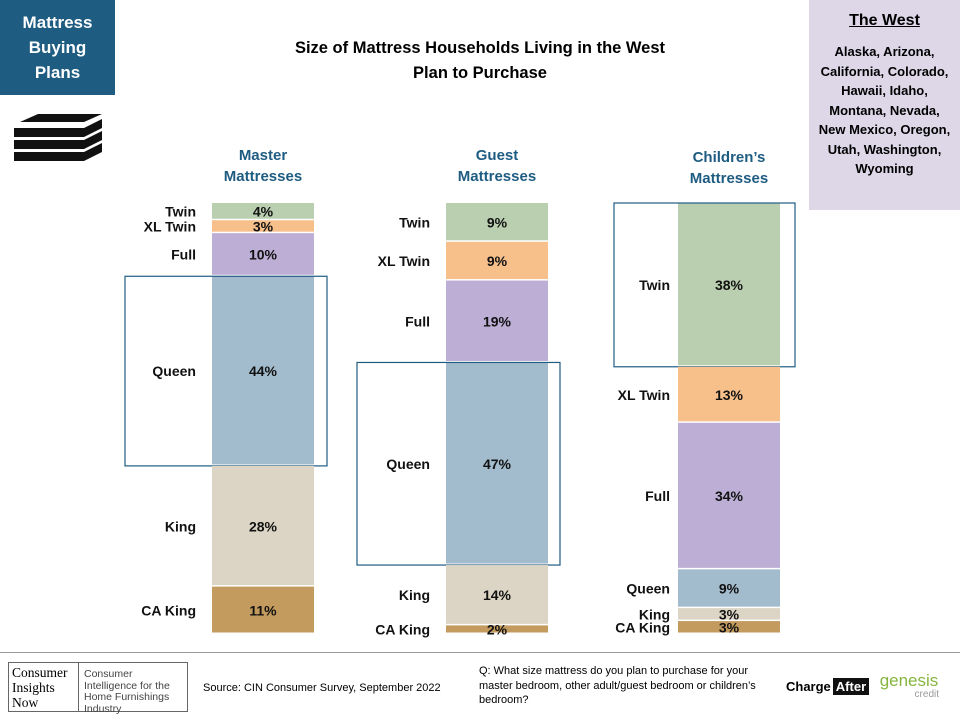 The image size is (960, 720). I want to click on footer-divider, so click(480, 652).